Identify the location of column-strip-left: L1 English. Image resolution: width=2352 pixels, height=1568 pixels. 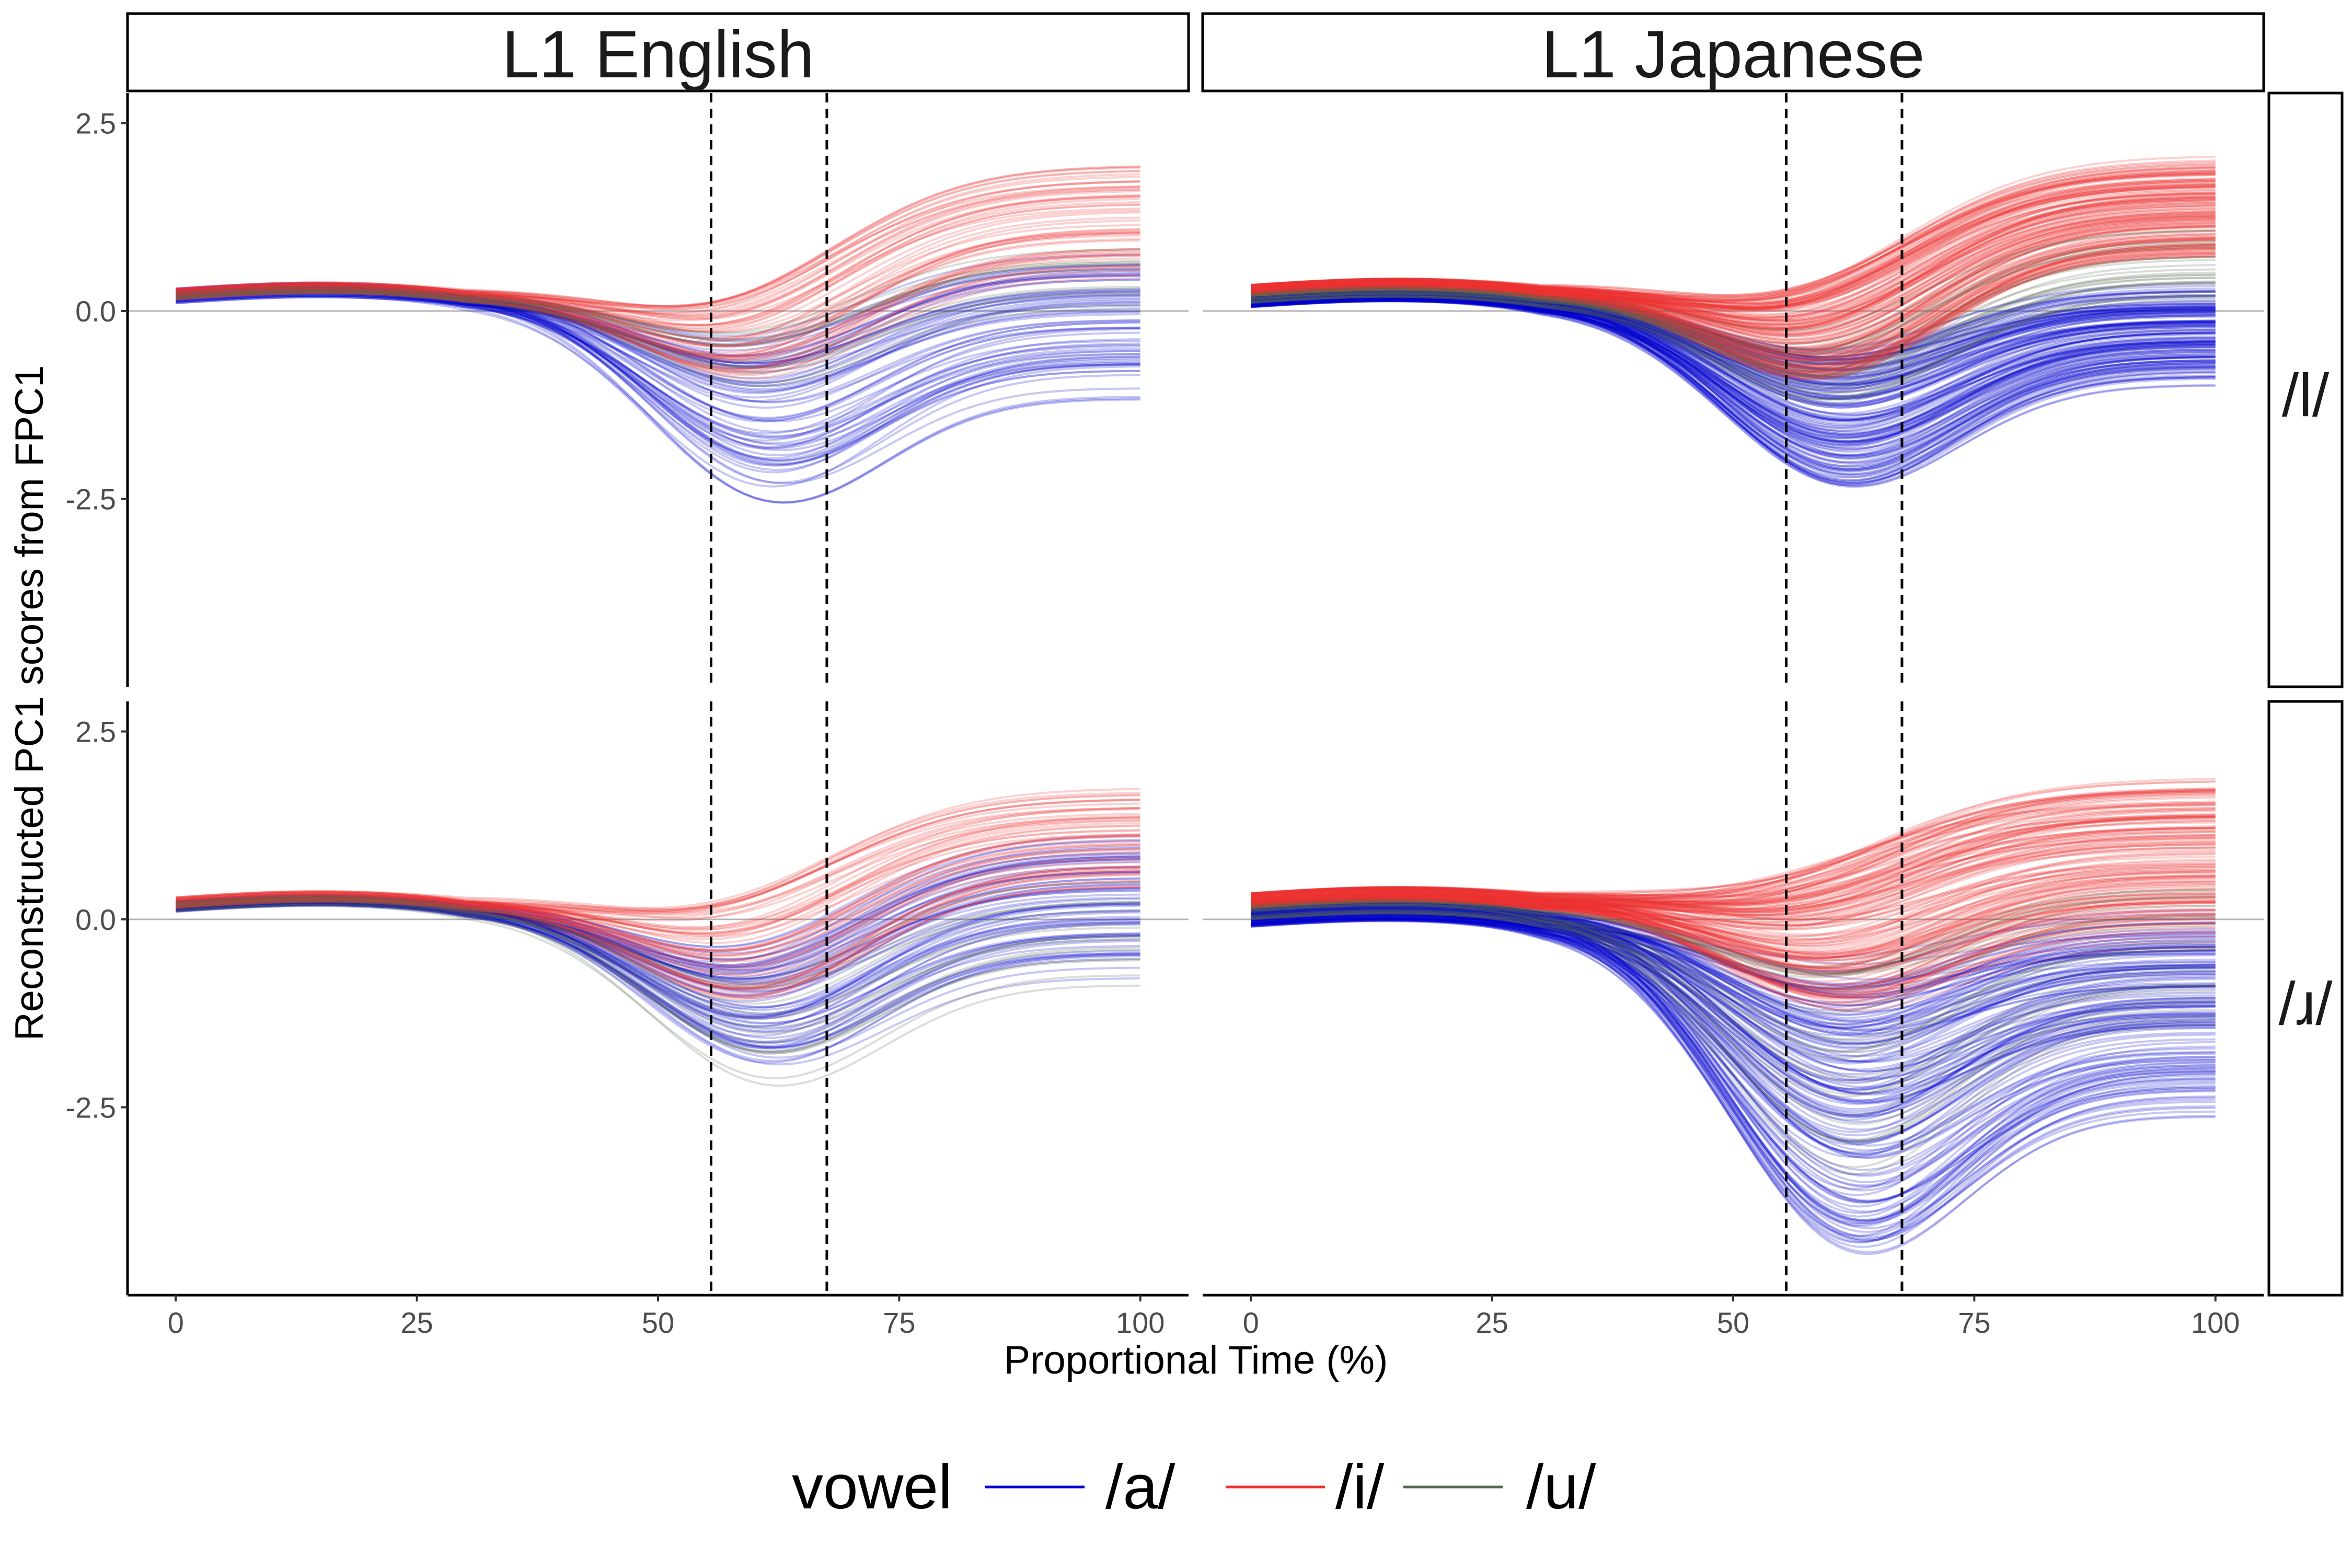
(658, 52).